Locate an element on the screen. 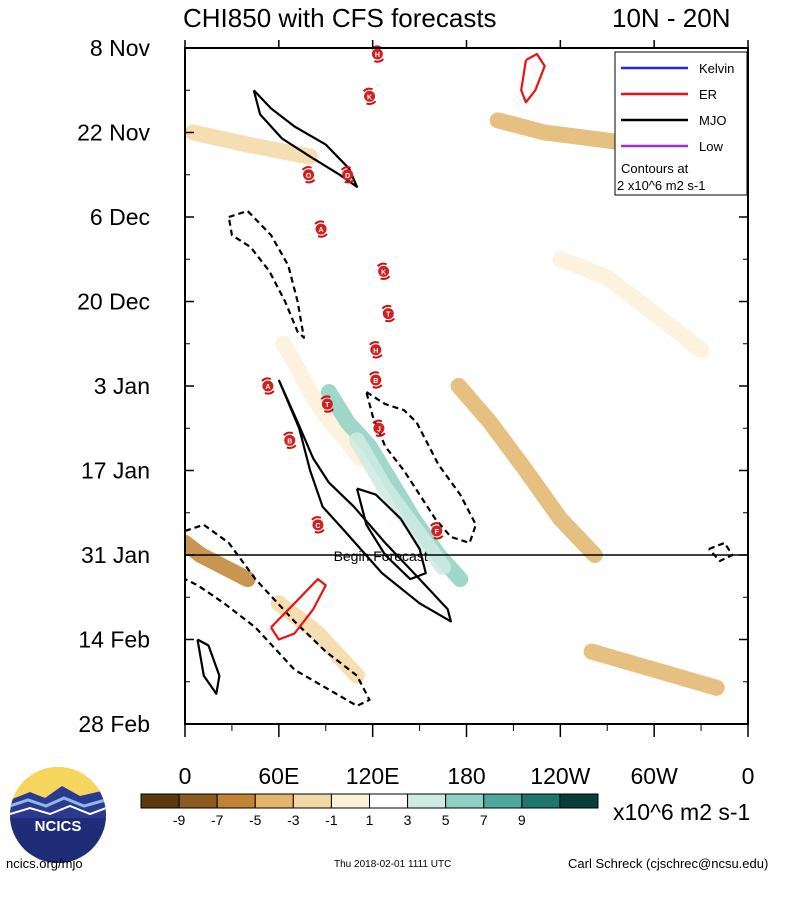 The image size is (809, 907). colorbar-label: -3 is located at coordinates (293, 820).